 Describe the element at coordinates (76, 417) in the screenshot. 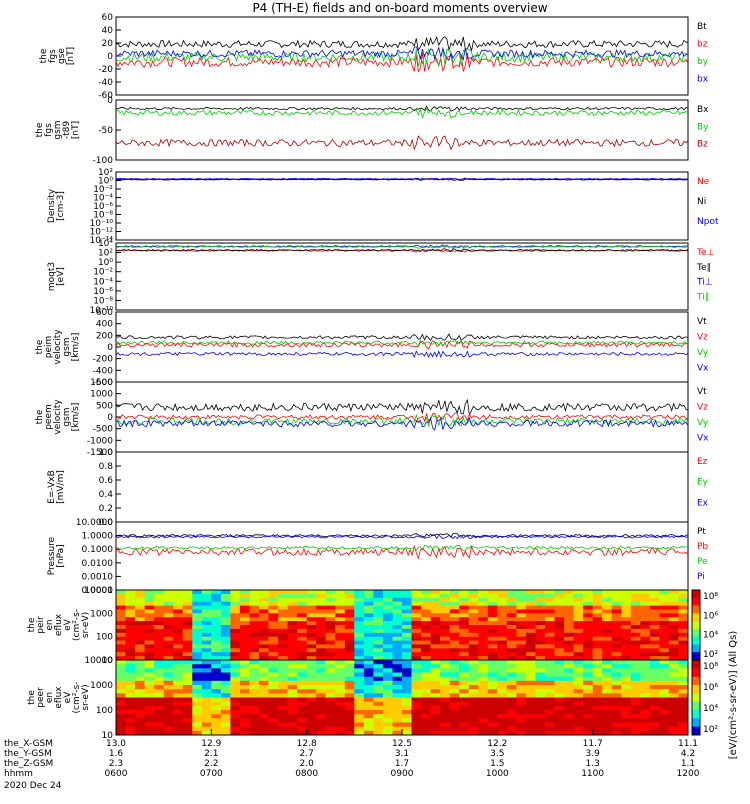

I see `ylabel-peem-velocity-4: [km/s]` at that location.